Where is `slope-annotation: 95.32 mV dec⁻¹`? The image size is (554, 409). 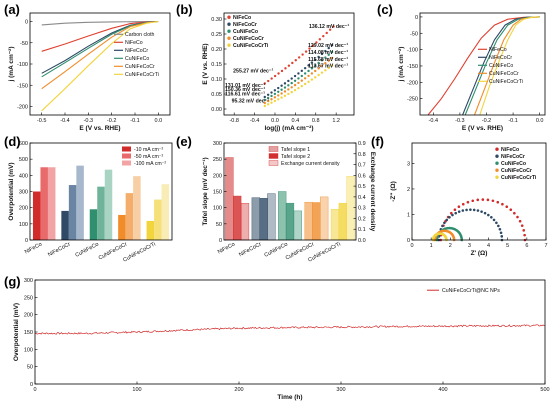
slope-annotation: 95.32 mV dec⁻¹ is located at coordinates (251, 101).